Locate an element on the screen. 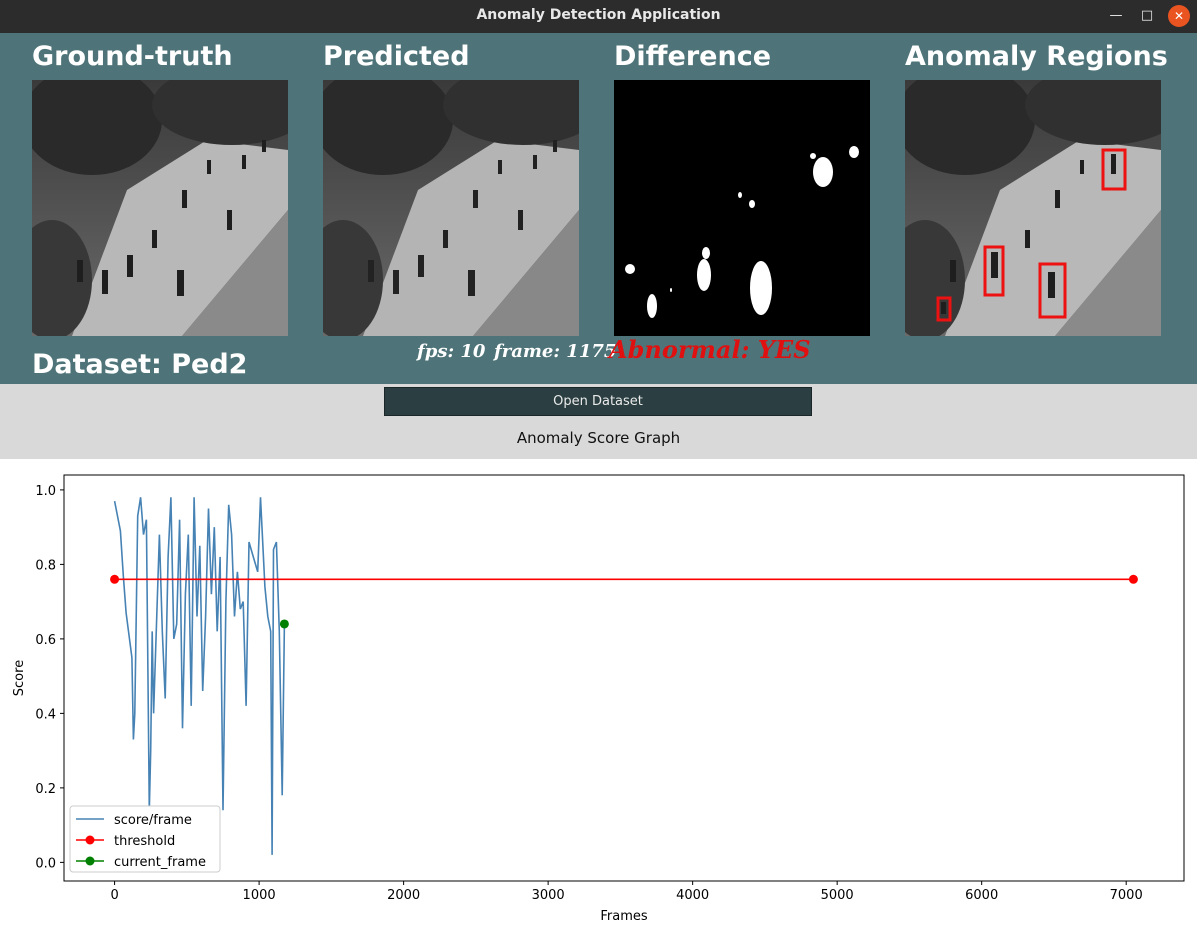 This screenshot has height=944, width=1197. predicted-image is located at coordinates (451, 208).